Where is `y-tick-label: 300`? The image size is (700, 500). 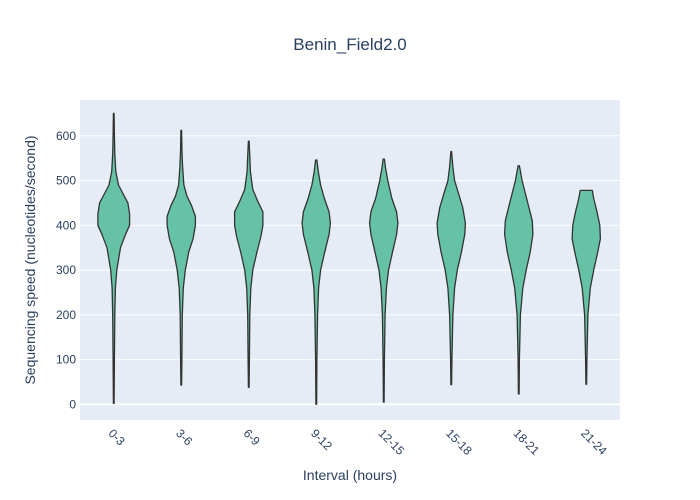
y-tick-label: 300 is located at coordinates (66, 270).